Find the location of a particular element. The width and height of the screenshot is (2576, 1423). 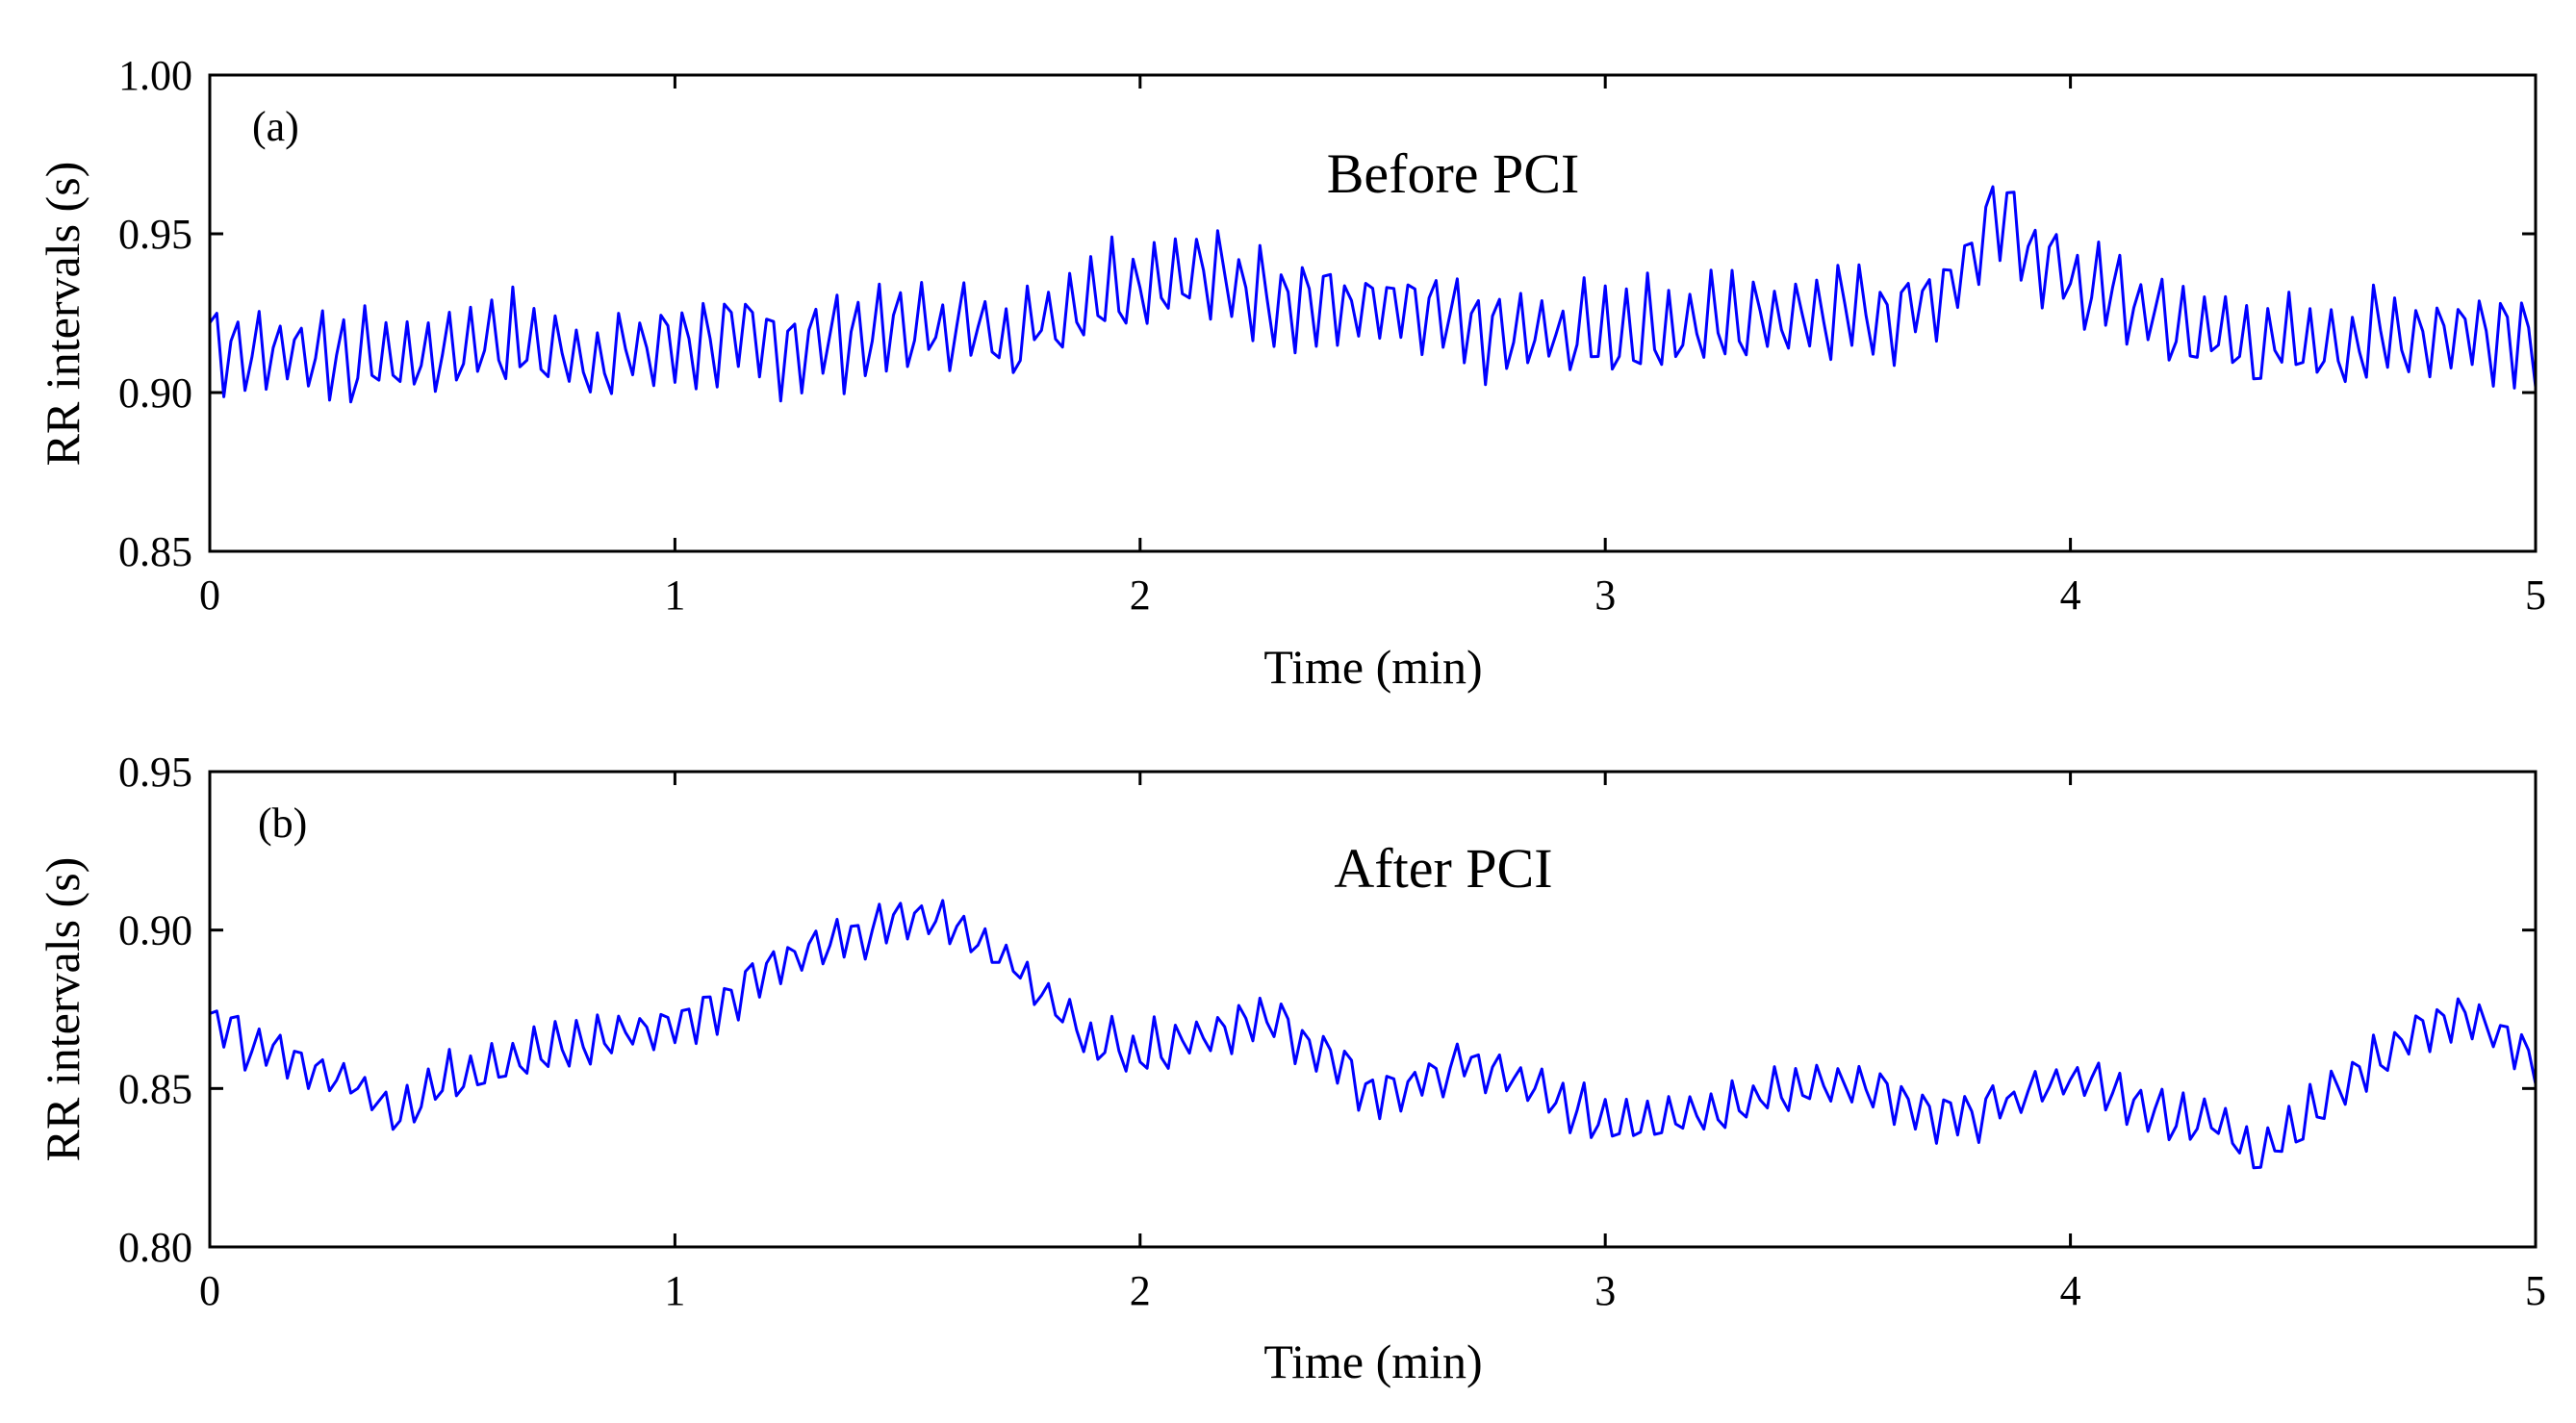

panel-a-title: Before PCI is located at coordinates (1453, 173).